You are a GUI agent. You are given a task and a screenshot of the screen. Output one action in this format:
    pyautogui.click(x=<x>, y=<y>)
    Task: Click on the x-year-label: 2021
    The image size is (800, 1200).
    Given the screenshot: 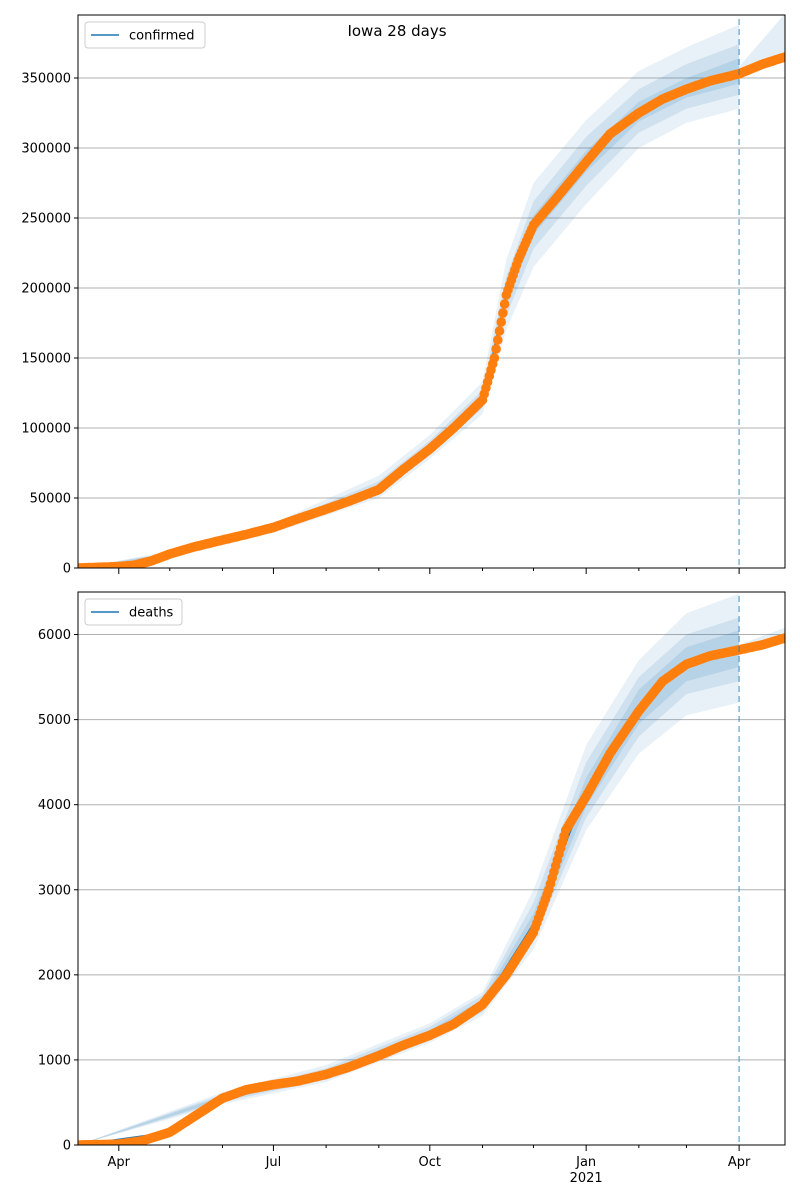 What is the action you would take?
    pyautogui.click(x=586, y=1178)
    